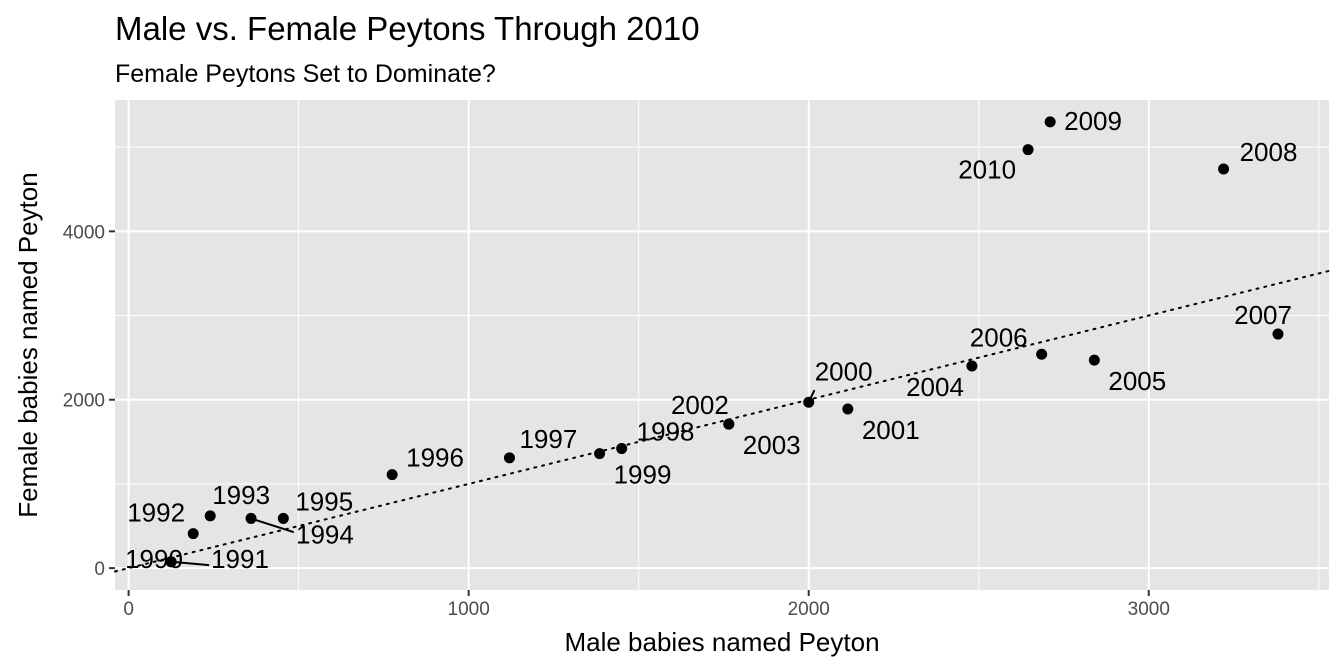 This screenshot has height=672, width=1344. What do you see at coordinates (935, 387) in the screenshot?
I see `point-label: 2004` at bounding box center [935, 387].